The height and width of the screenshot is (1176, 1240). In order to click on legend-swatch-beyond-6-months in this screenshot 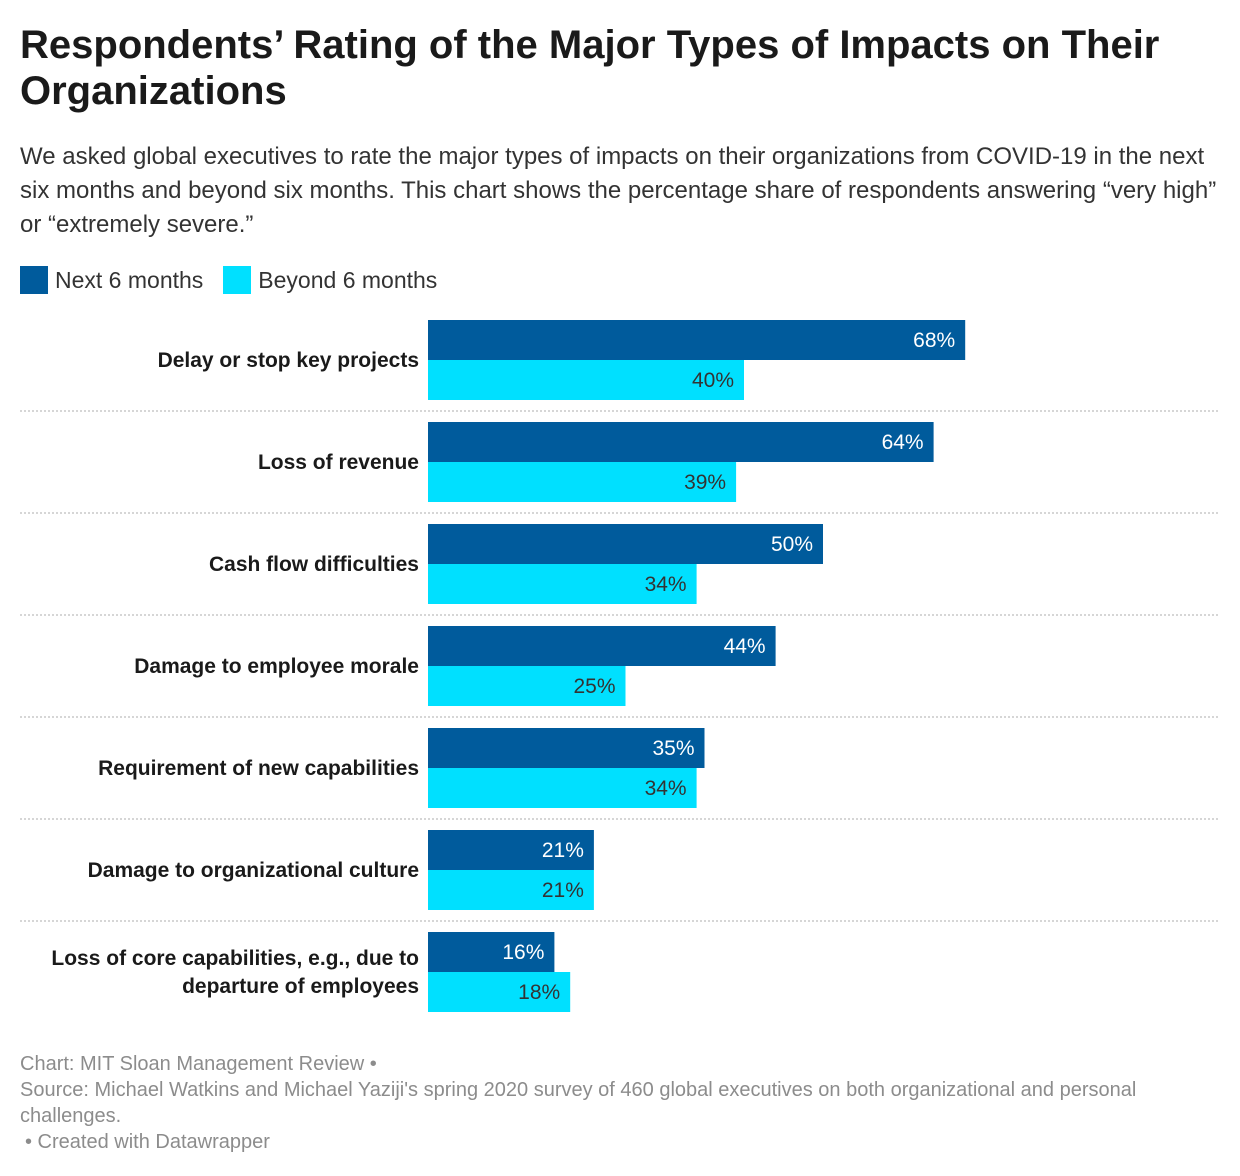, I will do `click(237, 280)`.